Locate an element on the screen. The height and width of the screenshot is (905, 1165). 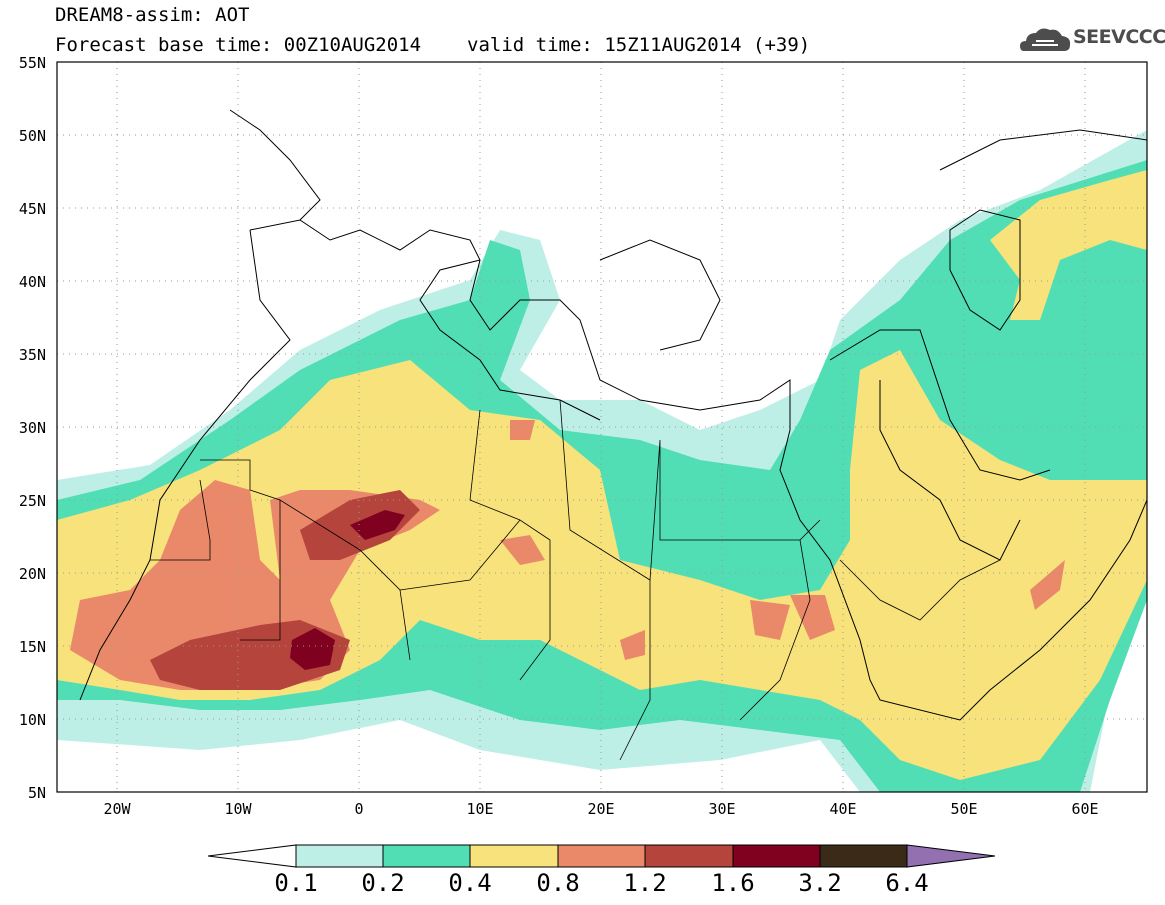
lat-label: 45N is located at coordinates (32, 209).